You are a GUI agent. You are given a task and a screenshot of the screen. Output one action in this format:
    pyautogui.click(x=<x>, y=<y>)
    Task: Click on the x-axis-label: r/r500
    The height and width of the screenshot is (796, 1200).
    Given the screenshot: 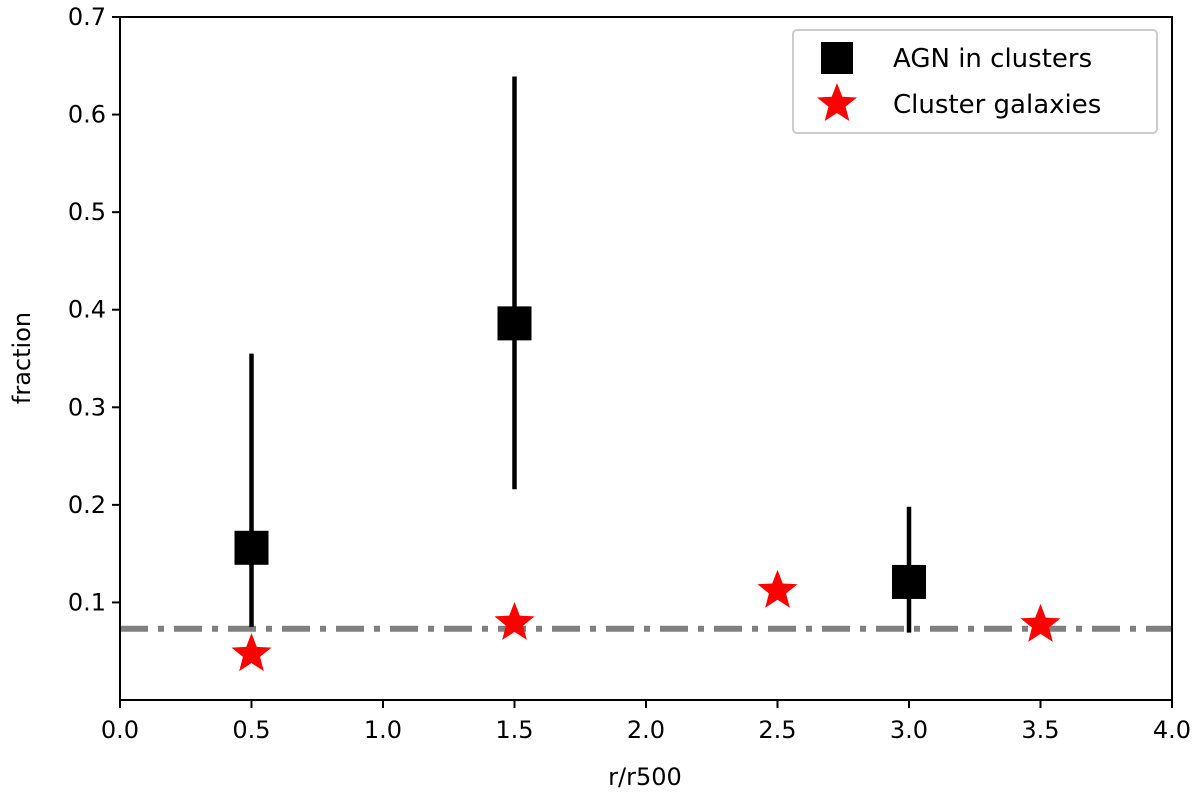 What is the action you would take?
    pyautogui.click(x=645, y=777)
    